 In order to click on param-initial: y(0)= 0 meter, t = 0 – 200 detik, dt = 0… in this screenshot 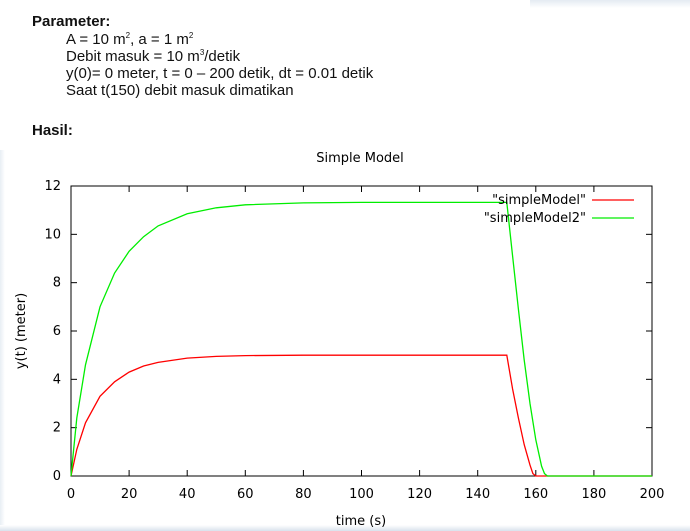, I will do `click(220, 73)`.